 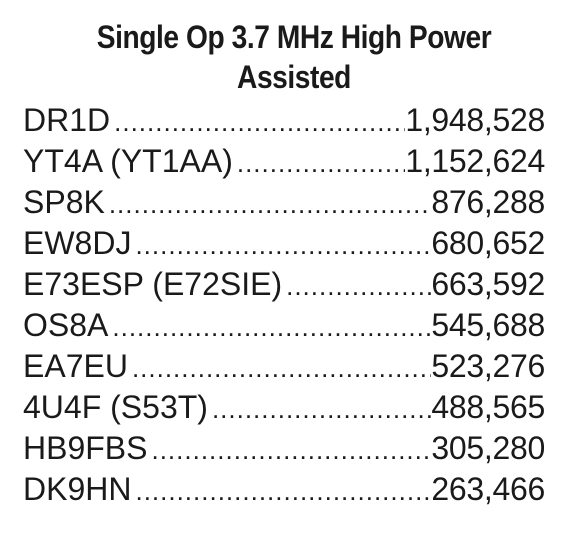 I want to click on result-row: DK9HN 263,466, so click(x=284, y=489).